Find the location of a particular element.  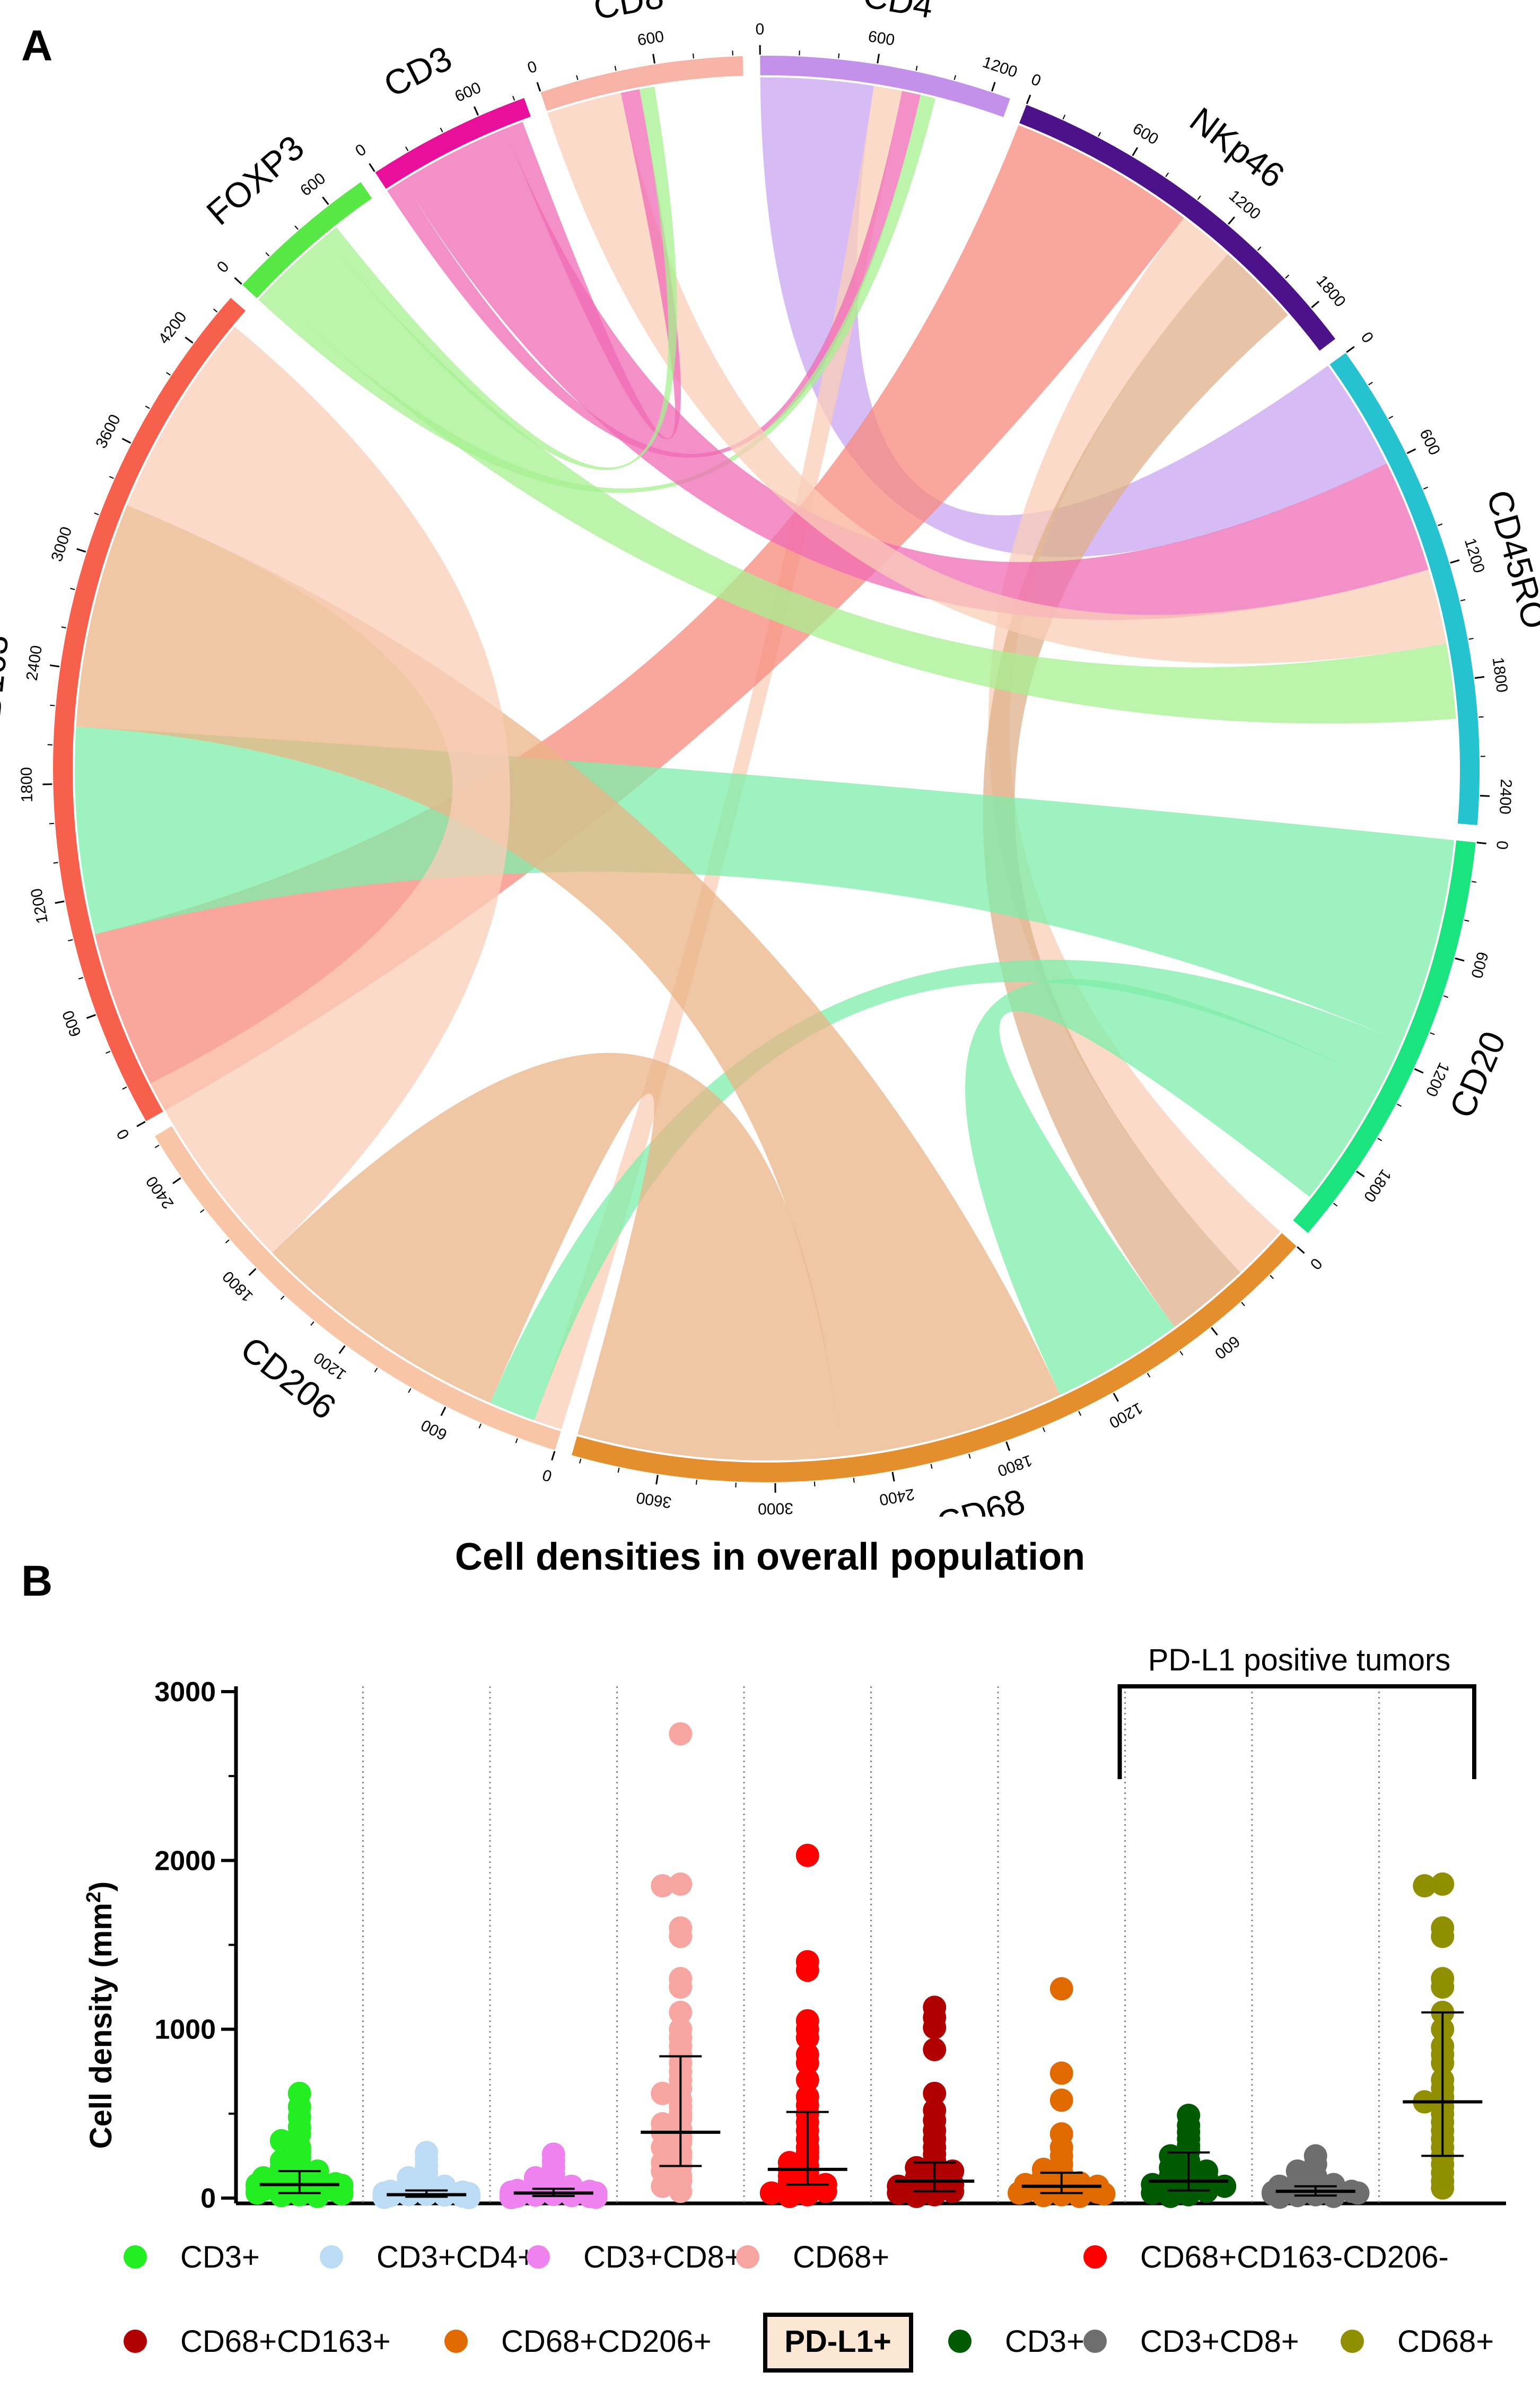

segment-label-cd8: CD8 is located at coordinates (629, 13).